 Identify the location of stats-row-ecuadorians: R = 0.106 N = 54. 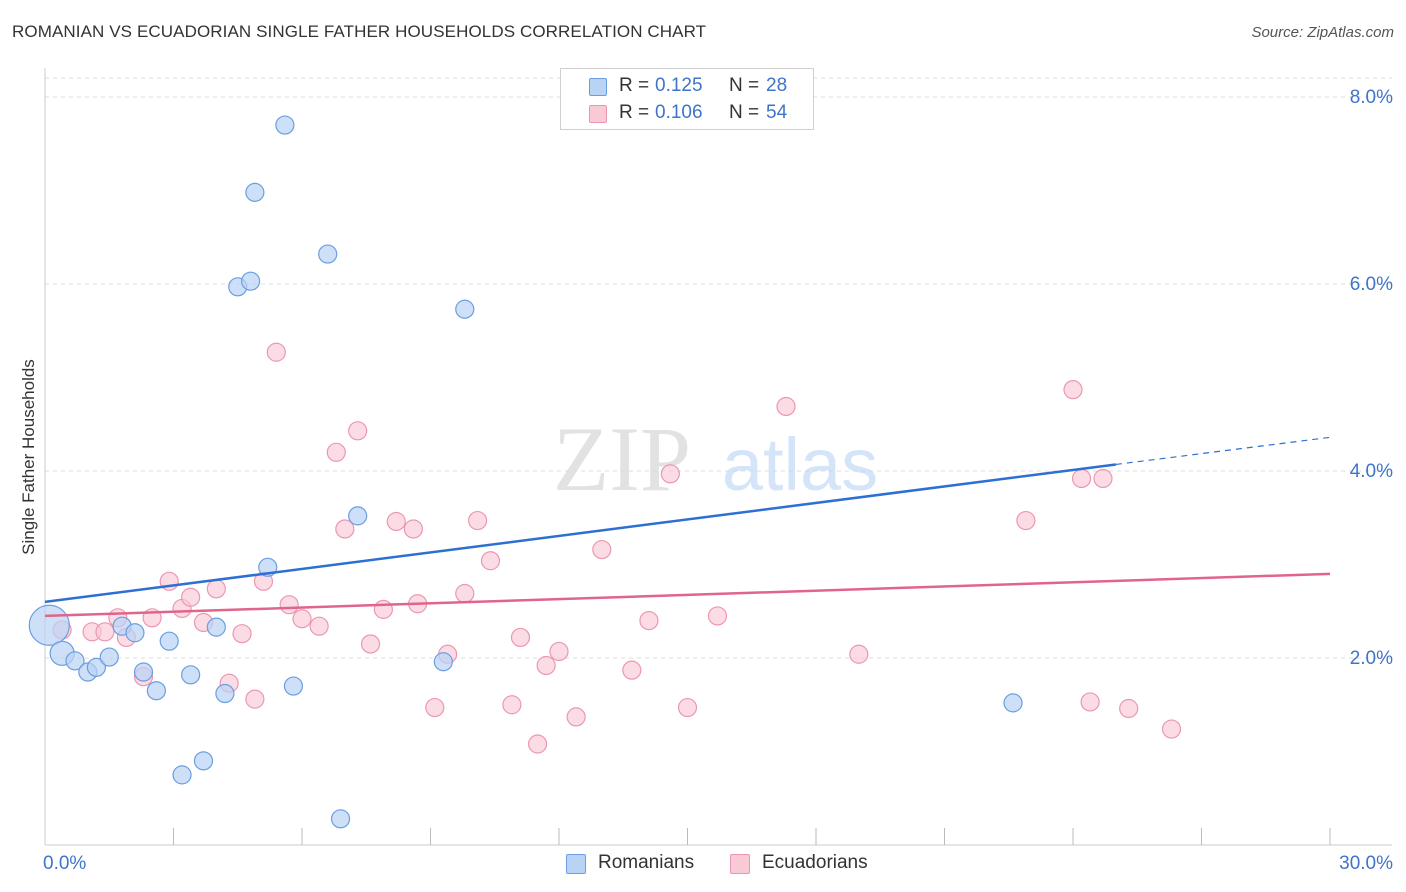
(688, 114).